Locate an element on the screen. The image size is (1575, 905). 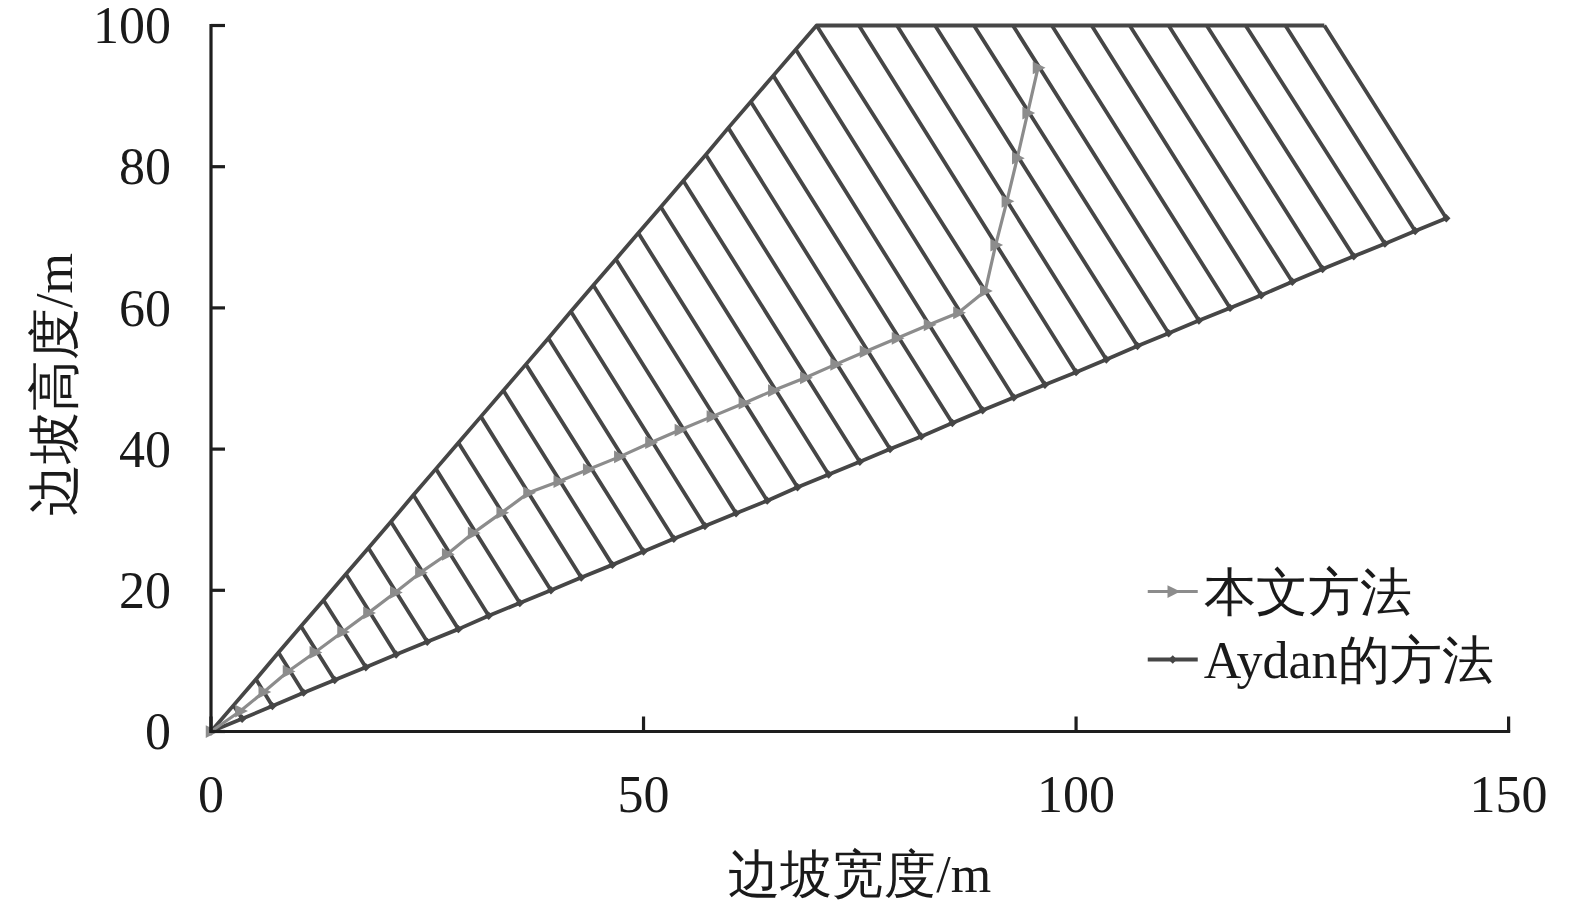
x-tick-label: 50 is located at coordinates (643, 794).